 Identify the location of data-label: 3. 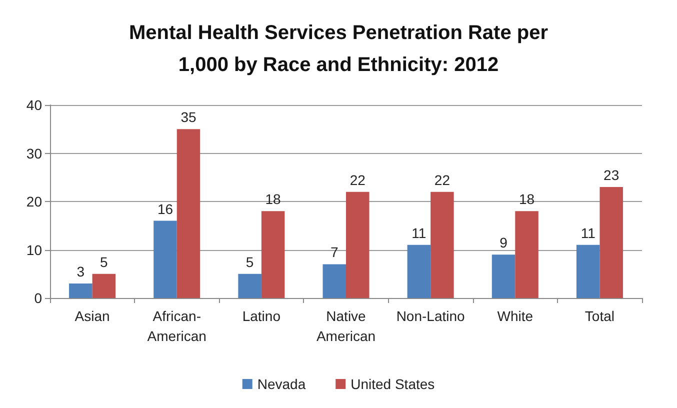
(80, 272).